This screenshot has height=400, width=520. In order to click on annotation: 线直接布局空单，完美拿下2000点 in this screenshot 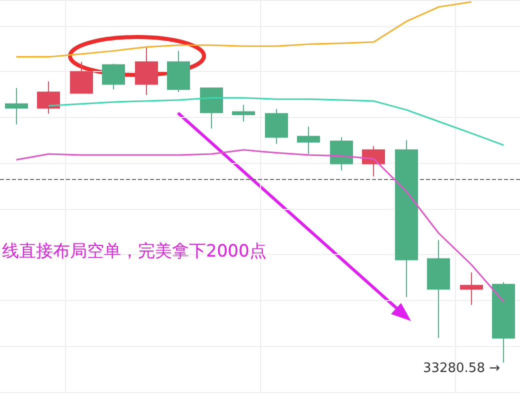, I will do `click(134, 252)`.